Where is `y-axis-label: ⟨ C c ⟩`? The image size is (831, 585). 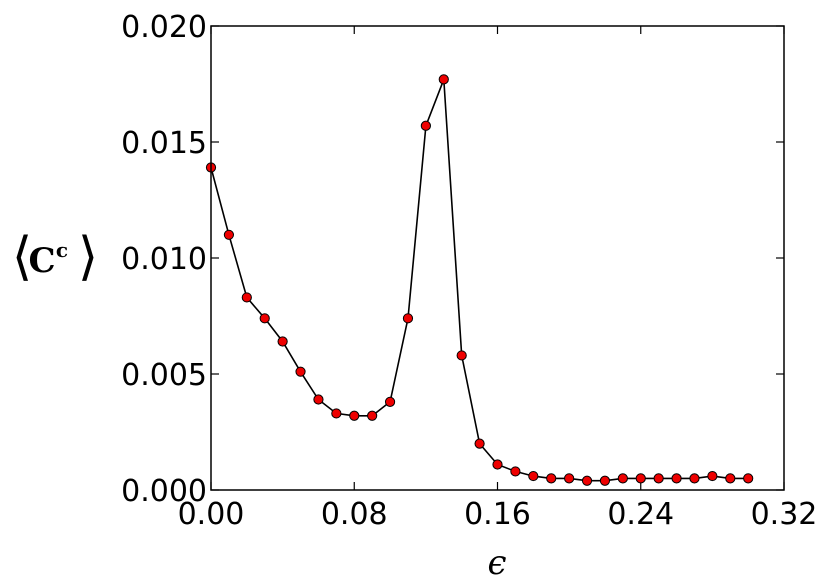
y-axis-label: ⟨ C c ⟩ is located at coordinates (55, 257).